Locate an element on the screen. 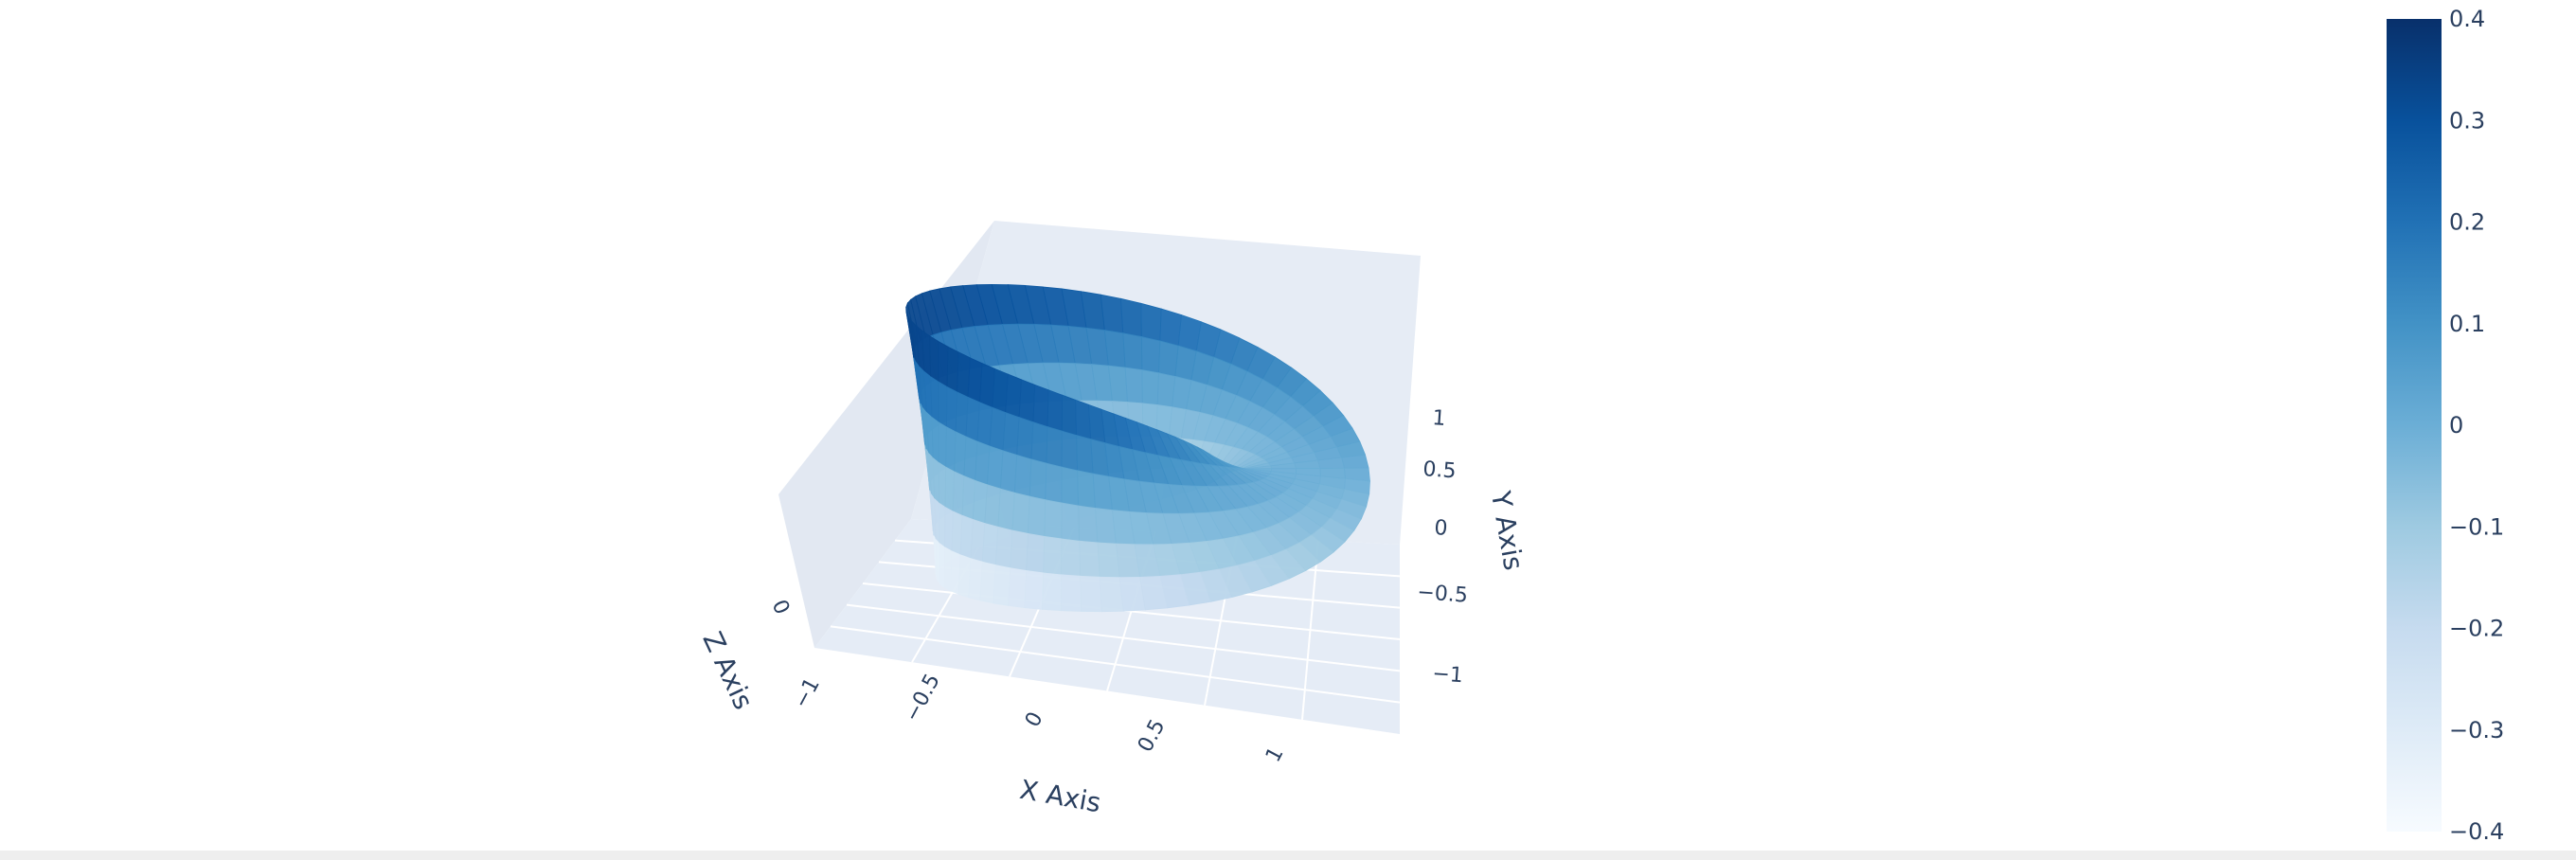 The width and height of the screenshot is (2576, 860). colorbar-tick-label: 0.4 is located at coordinates (2467, 19).